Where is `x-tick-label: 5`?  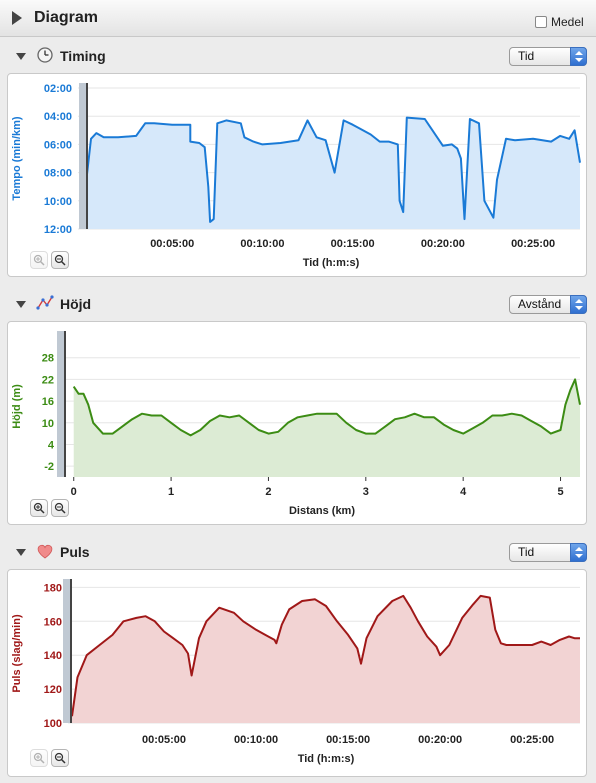
x-tick-label: 5 is located at coordinates (560, 492).